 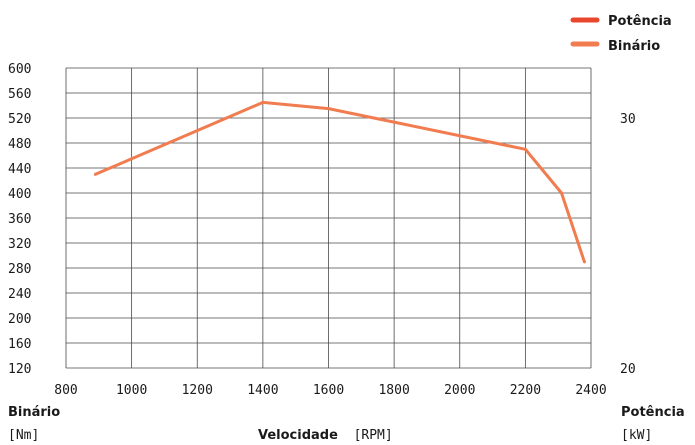 I want to click on right-axis-unit: [kW], so click(x=636, y=435).